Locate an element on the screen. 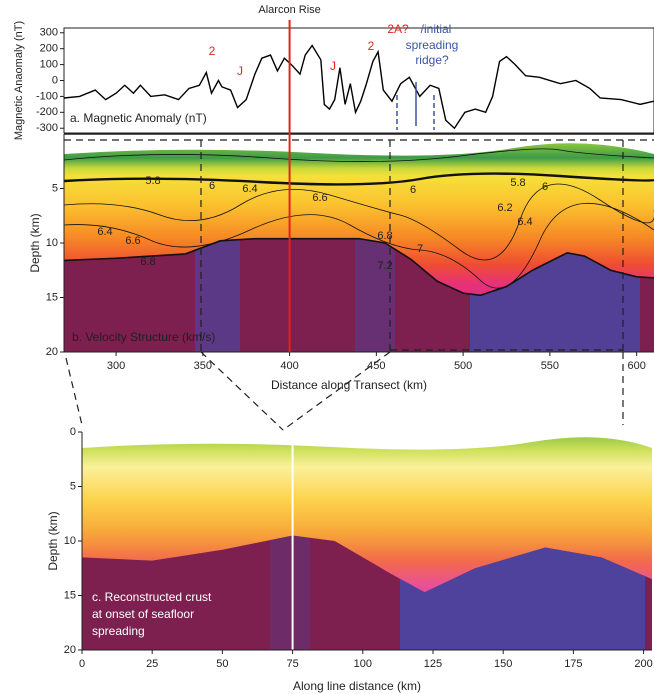  x-tick-label: 125 is located at coordinates (433, 664).